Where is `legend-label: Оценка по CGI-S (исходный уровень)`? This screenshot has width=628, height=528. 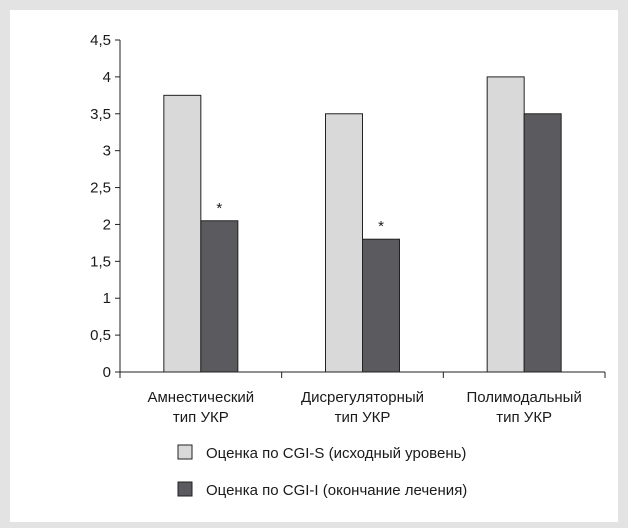
legend-label: Оценка по CGI-S (исходный уровень) is located at coordinates (336, 453).